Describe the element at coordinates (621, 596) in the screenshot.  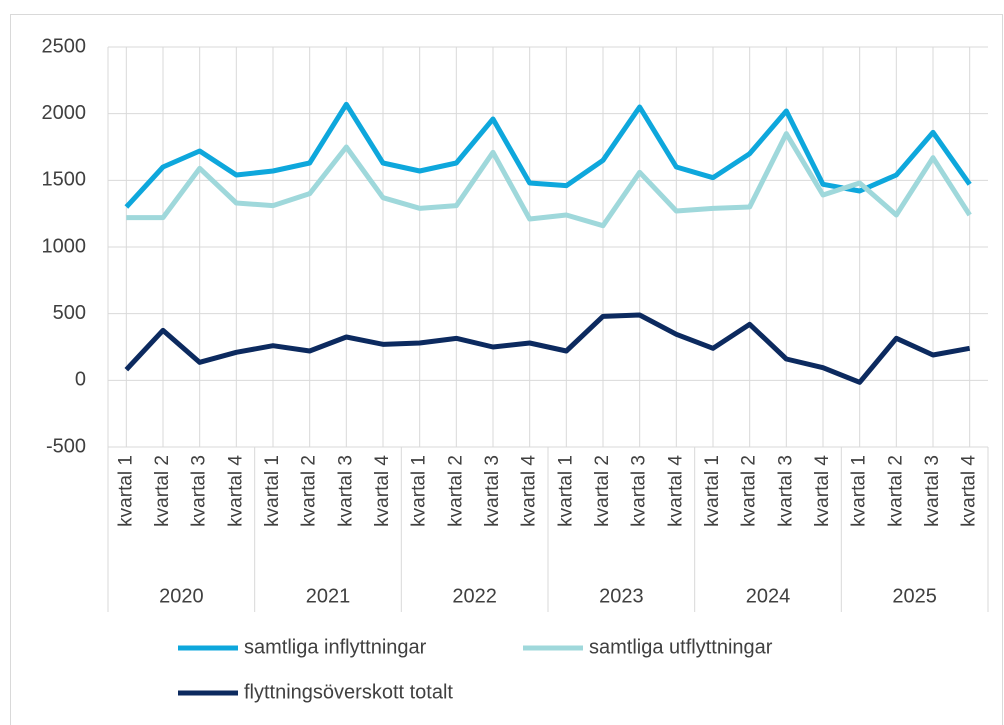
I see `group-label: 2023` at that location.